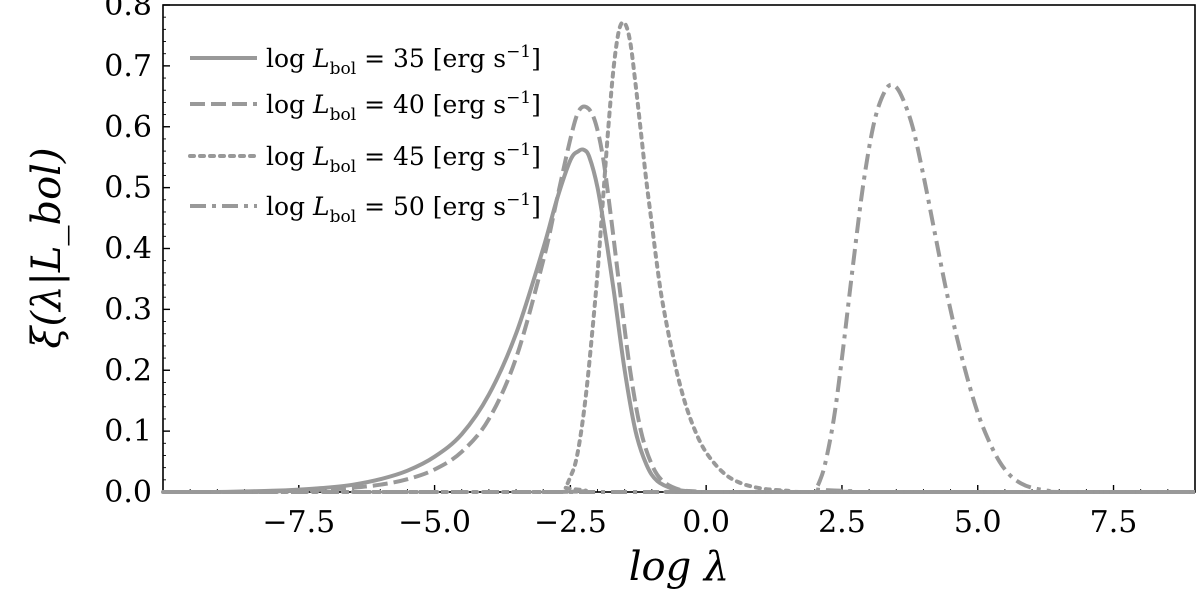 The height and width of the screenshot is (592, 1200). I want to click on y-tick-label: 0.1, so click(128, 431).